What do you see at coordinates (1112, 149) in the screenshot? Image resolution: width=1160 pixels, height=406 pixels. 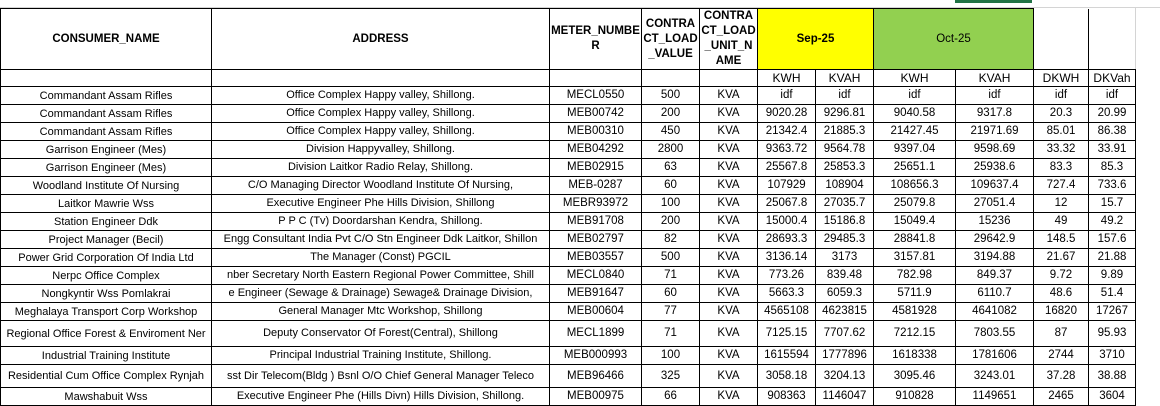 I see `cell-dkvah: 33.91` at bounding box center [1112, 149].